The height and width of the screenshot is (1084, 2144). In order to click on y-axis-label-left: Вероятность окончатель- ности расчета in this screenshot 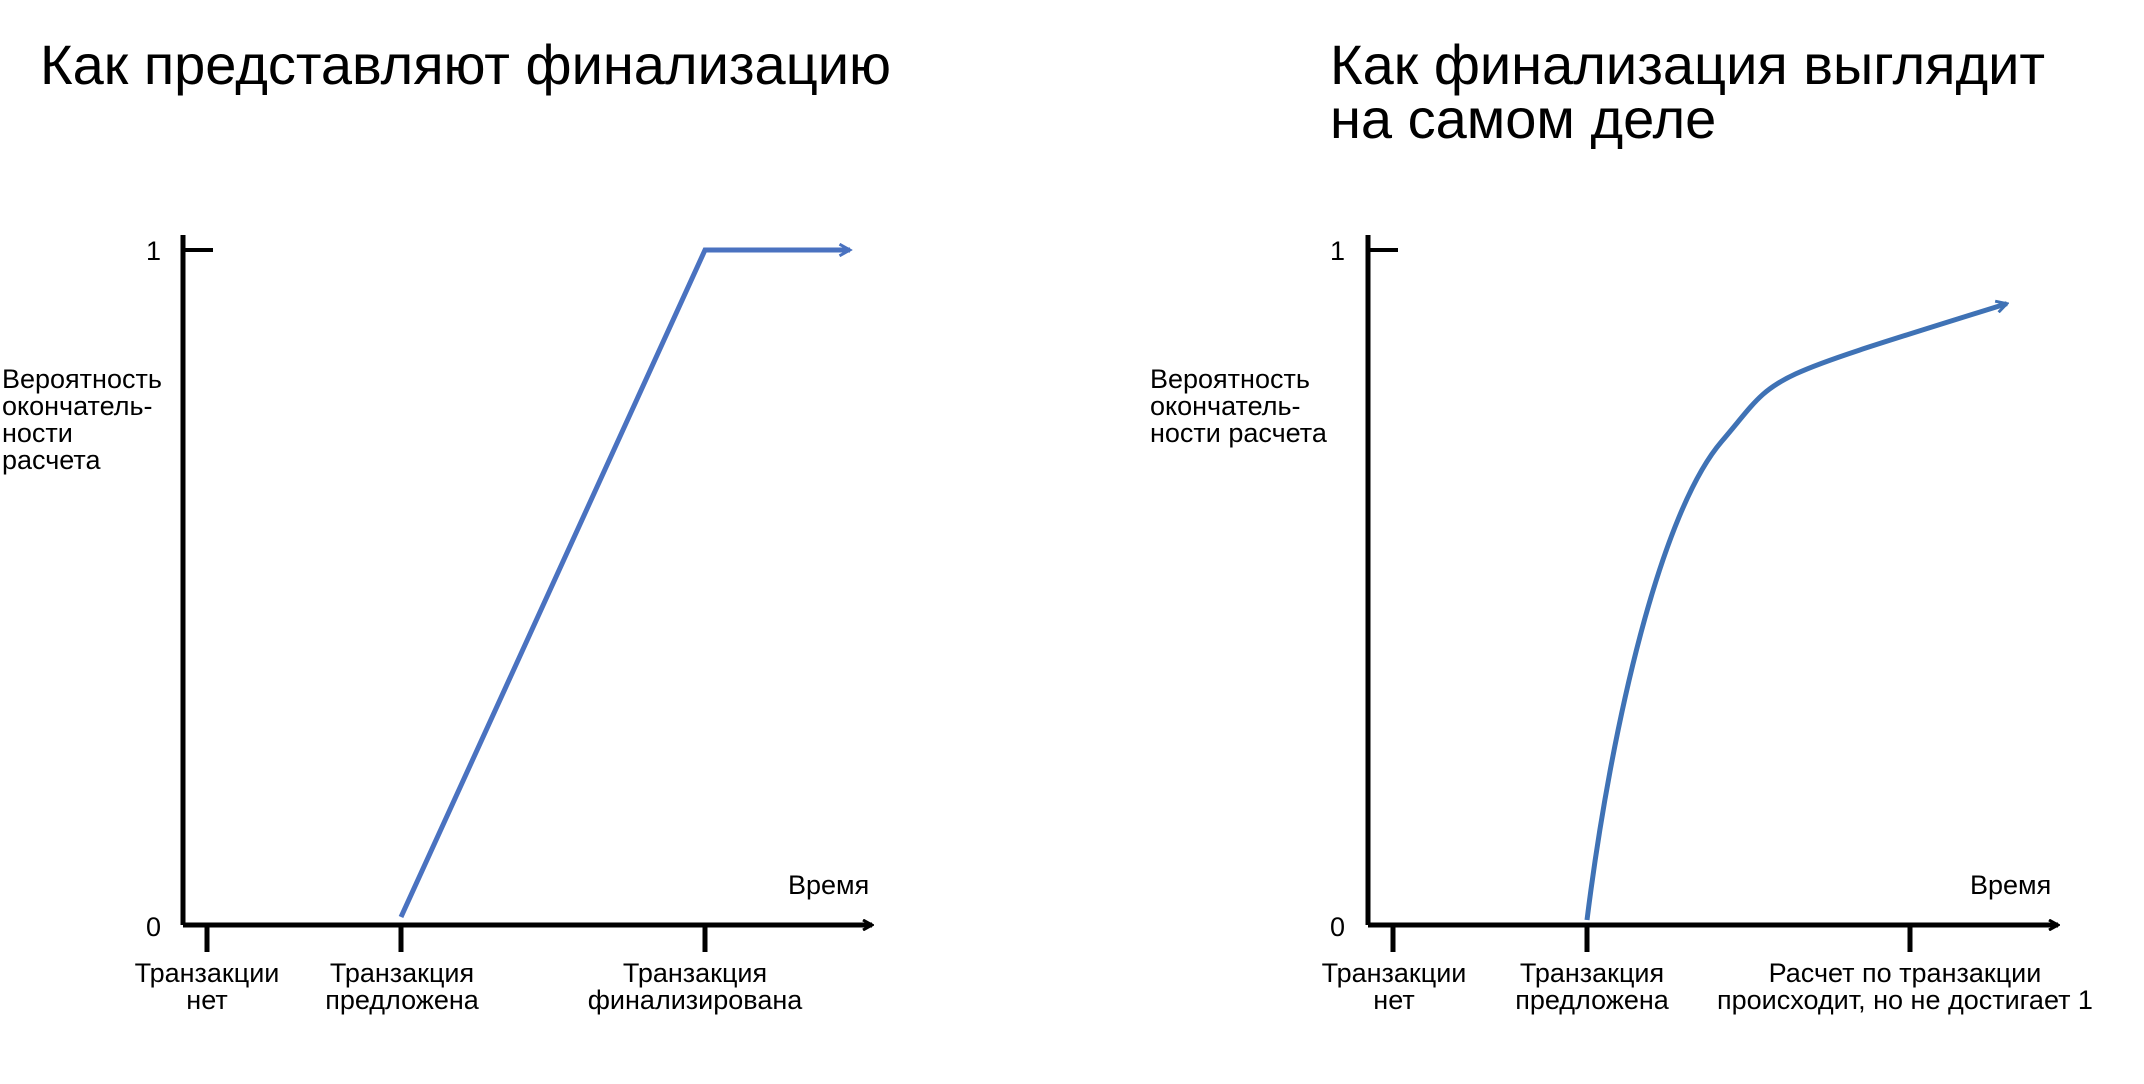, I will do `click(82, 419)`.